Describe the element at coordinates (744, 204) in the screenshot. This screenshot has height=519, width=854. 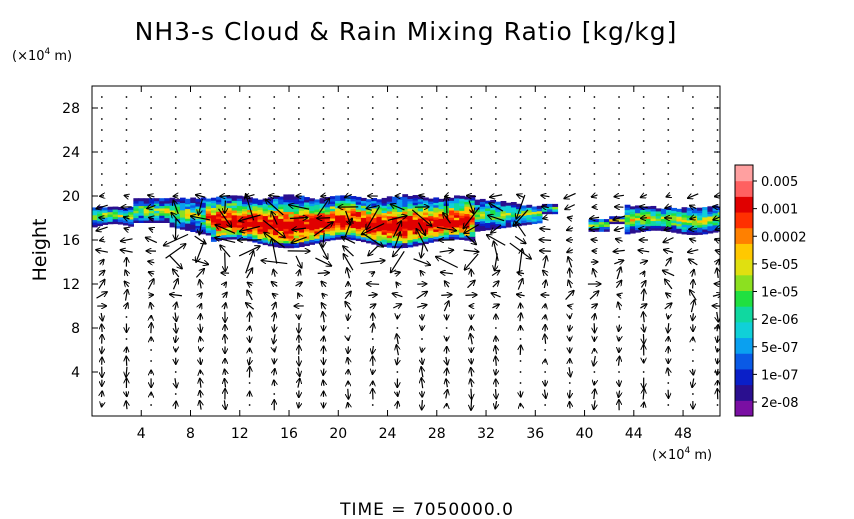
I see `colorbar-swatch` at that location.